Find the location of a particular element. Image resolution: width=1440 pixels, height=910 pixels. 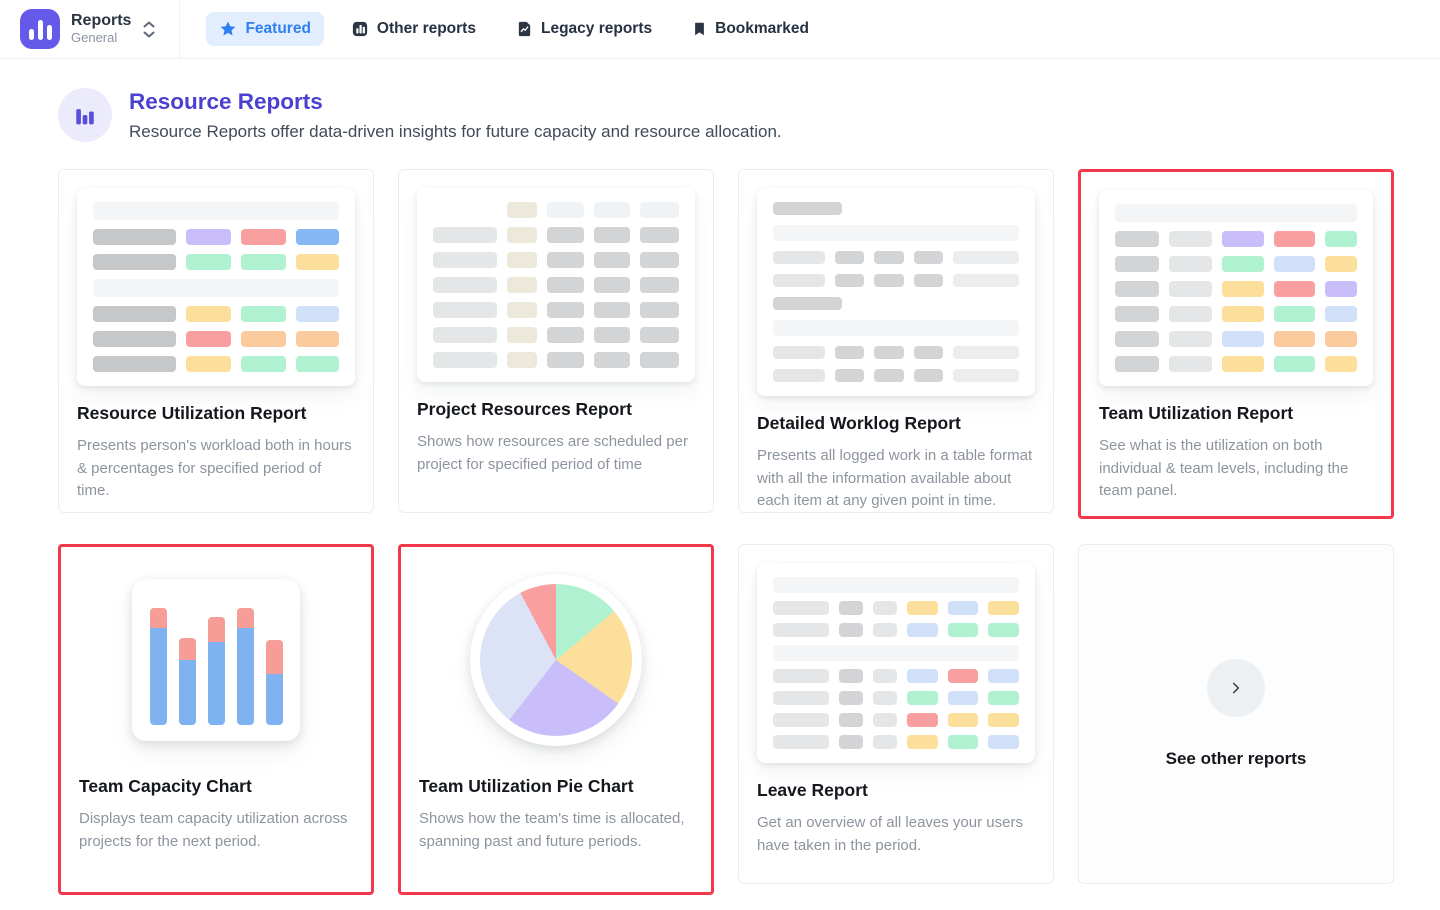

tab-other-reports: Other reports is located at coordinates (413, 29).